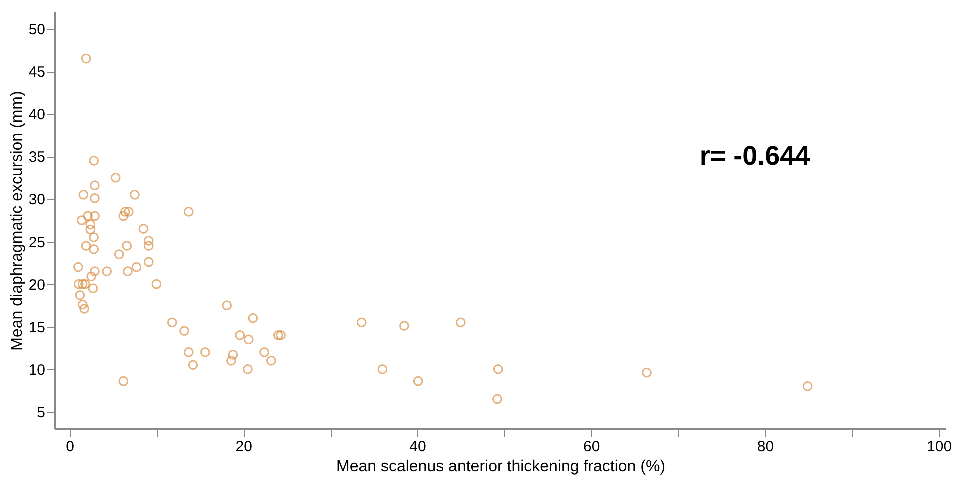  Describe the element at coordinates (37, 115) in the screenshot. I see `y-tick-label: 40` at that location.